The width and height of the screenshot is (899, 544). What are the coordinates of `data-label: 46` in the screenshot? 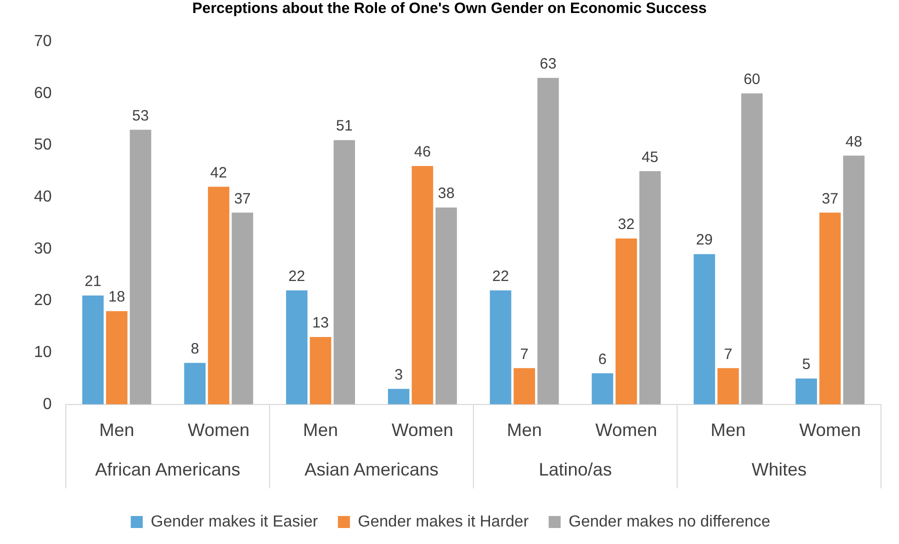 It's located at (422, 152).